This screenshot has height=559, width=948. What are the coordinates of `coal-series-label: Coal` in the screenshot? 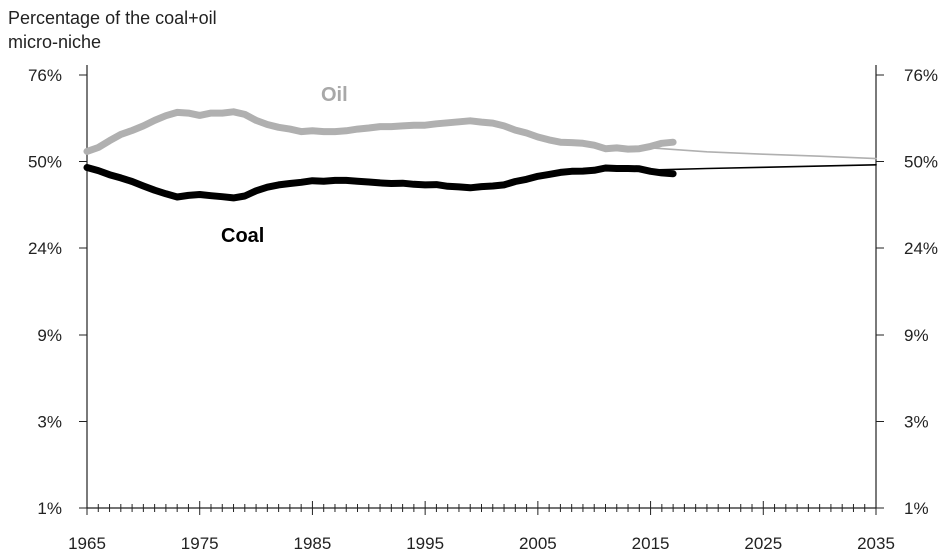 It's located at (242, 236).